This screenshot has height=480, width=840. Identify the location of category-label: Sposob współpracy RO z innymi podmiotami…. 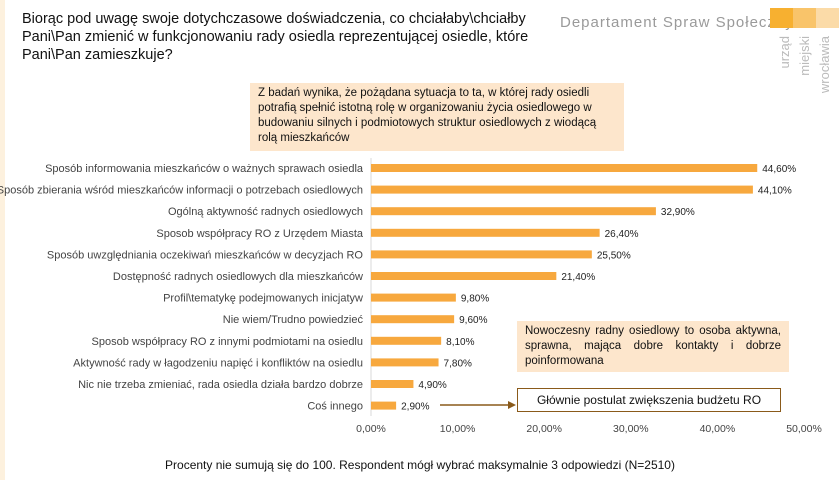
(227, 342).